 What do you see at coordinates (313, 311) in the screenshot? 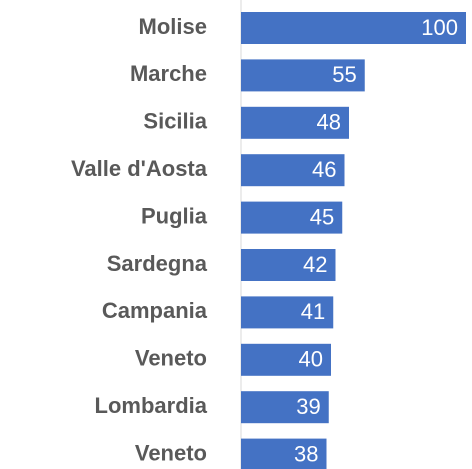
I see `value-label: 41` at bounding box center [313, 311].